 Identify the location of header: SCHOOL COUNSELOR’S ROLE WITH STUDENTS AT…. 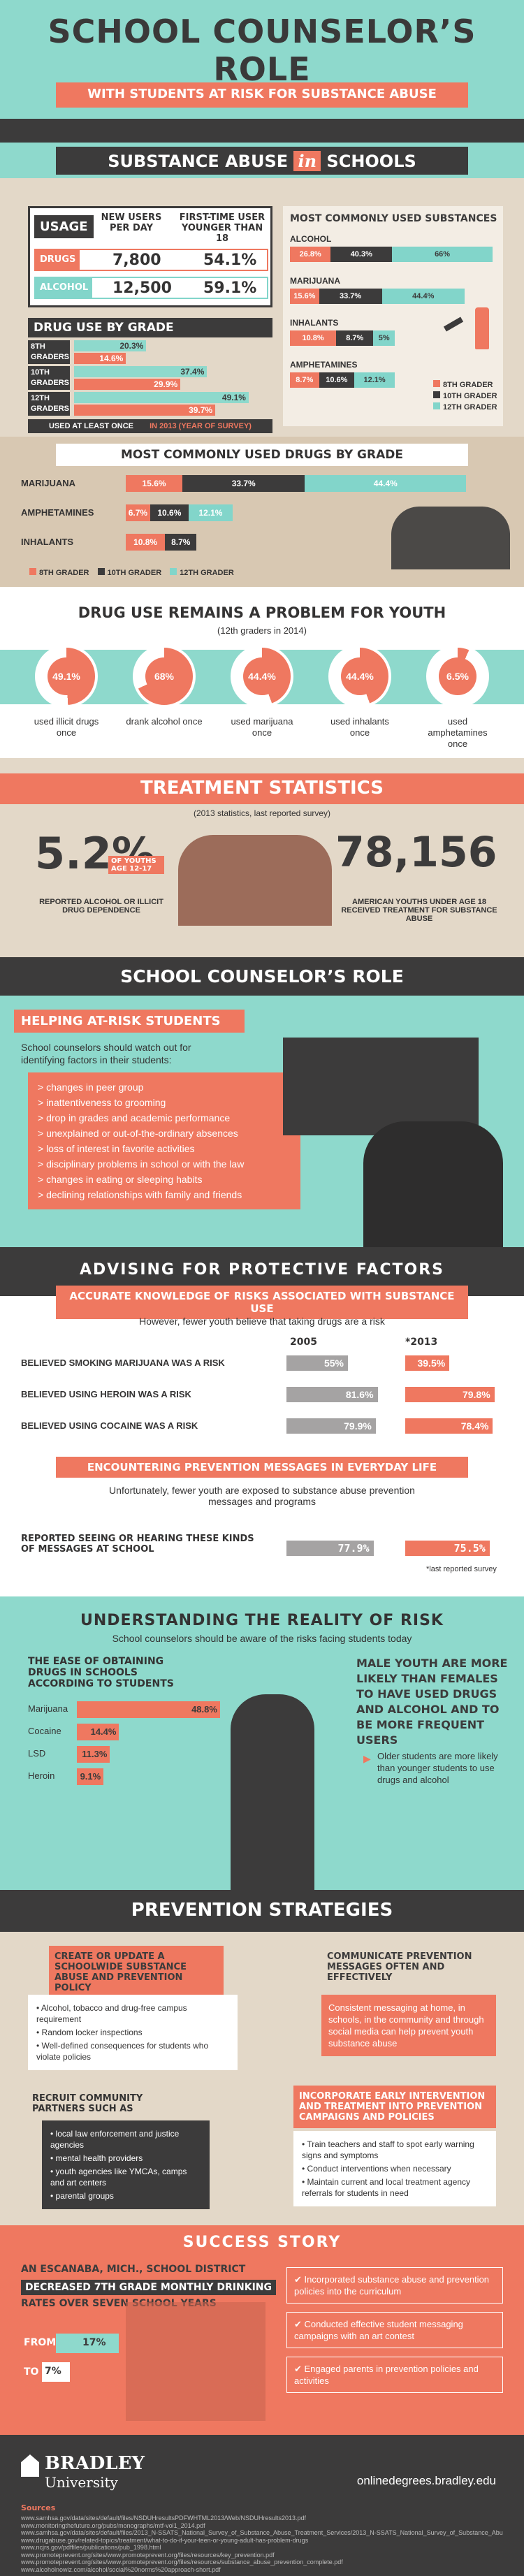
(262, 89).